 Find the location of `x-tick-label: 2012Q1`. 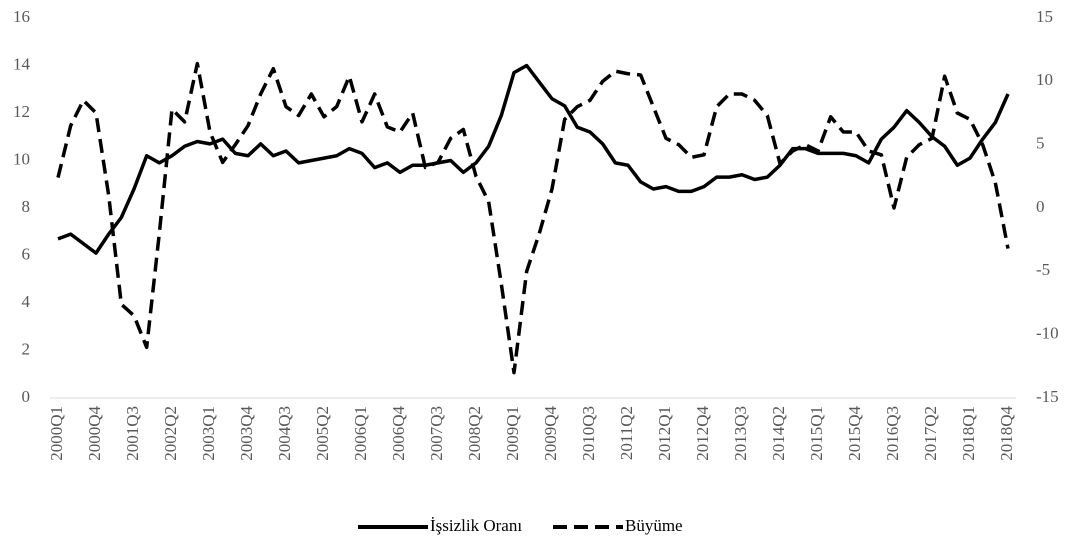

x-tick-label: 2012Q1 is located at coordinates (664, 433).